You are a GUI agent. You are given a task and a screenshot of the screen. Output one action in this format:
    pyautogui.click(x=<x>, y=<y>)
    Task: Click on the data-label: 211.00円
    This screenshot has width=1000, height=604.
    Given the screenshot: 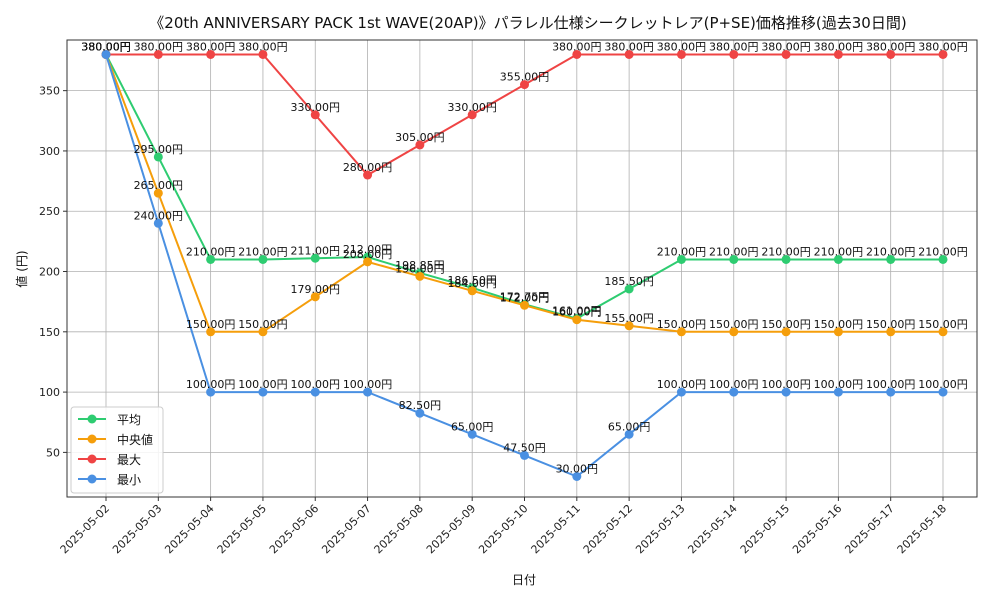 What is the action you would take?
    pyautogui.click(x=316, y=250)
    